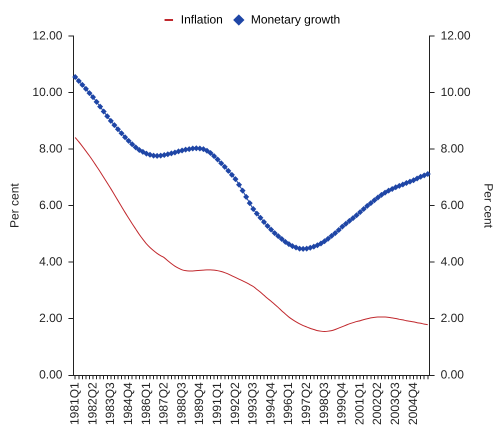  Describe the element at coordinates (295, 19) in the screenshot. I see `legend-label: Monetary growth` at that location.